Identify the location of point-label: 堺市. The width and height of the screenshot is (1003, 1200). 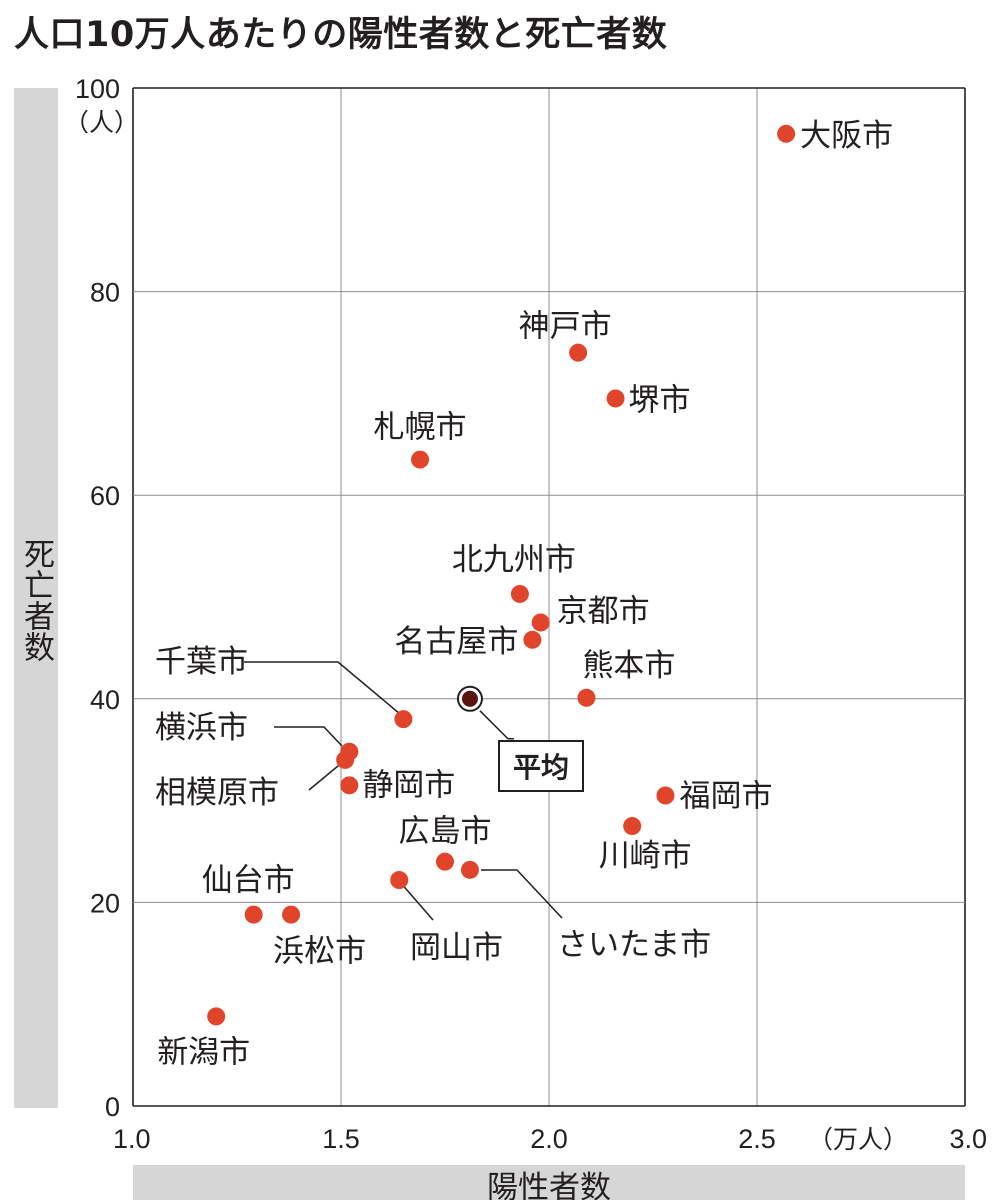
(660, 400).